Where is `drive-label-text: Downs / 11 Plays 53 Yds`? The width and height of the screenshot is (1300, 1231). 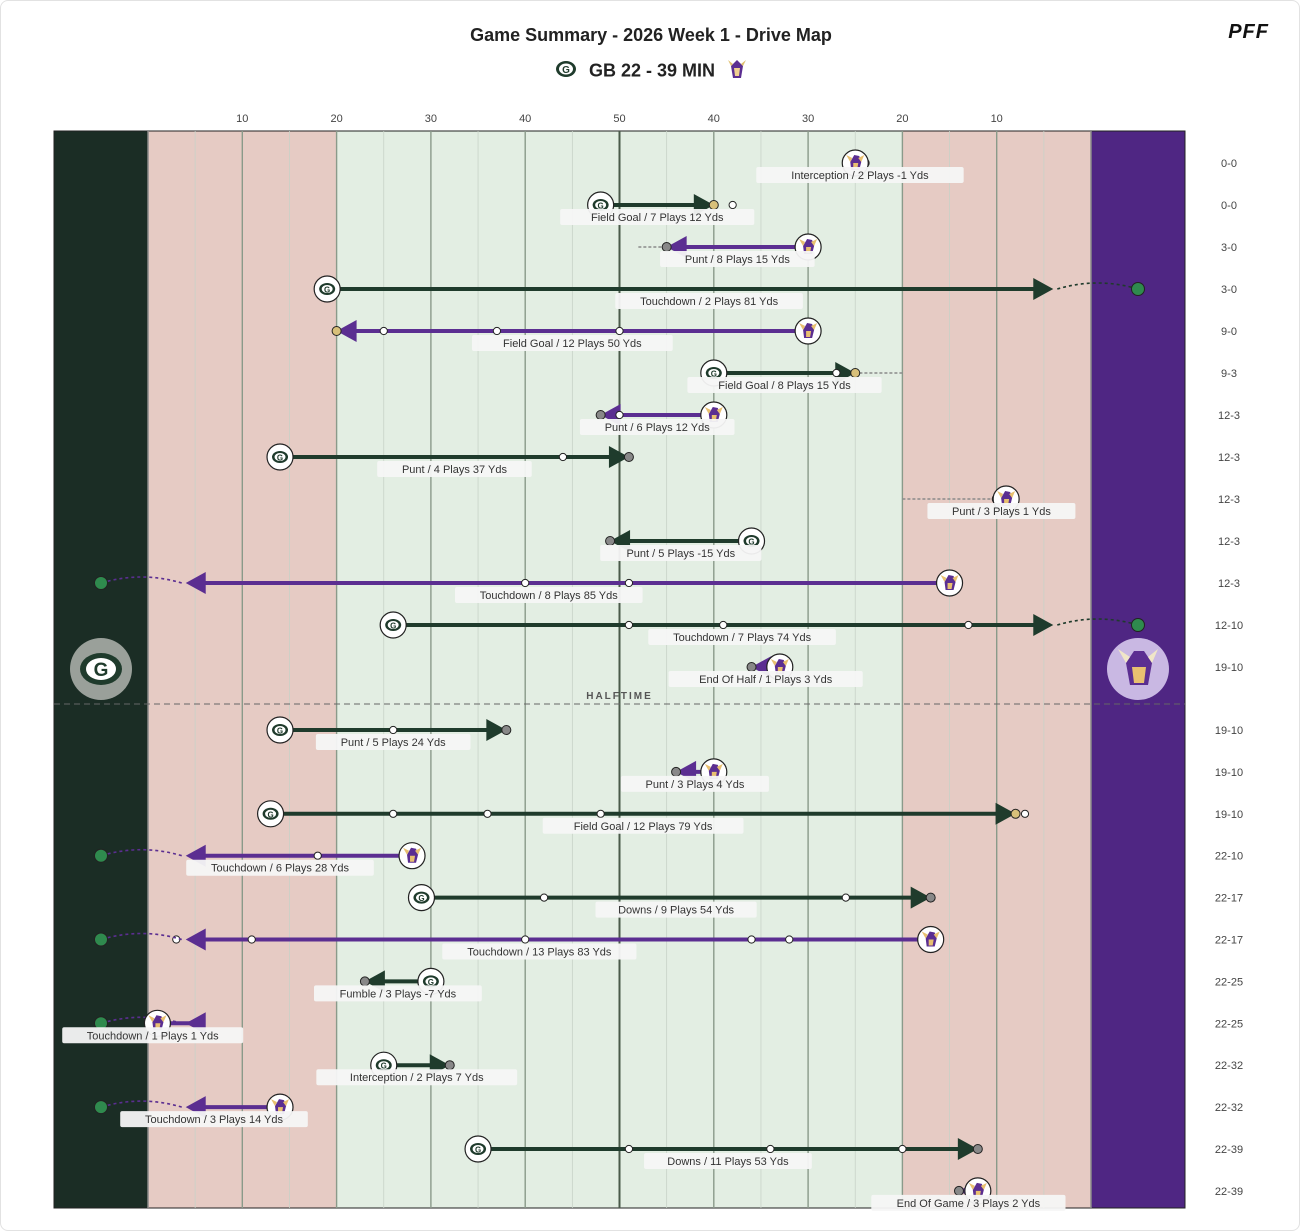 drive-label-text: Downs / 11 Plays 53 Yds is located at coordinates (728, 1162).